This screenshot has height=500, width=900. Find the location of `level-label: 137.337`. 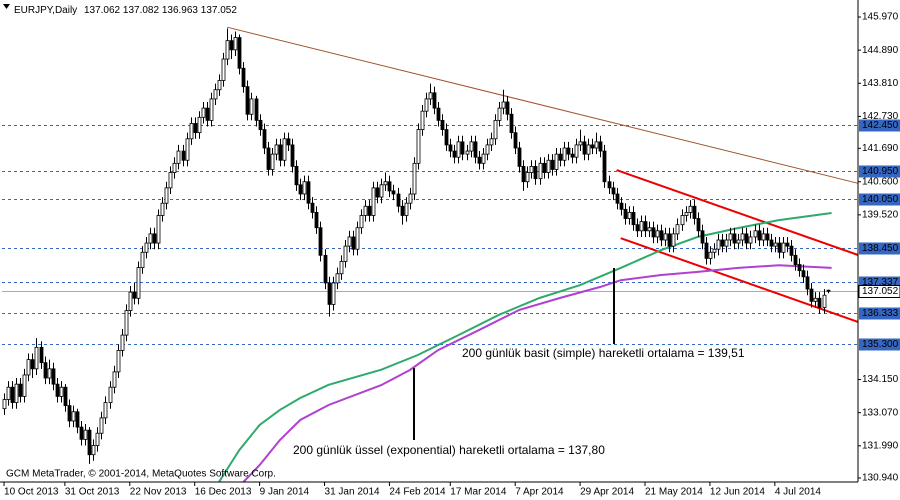

level-label: 137.337 is located at coordinates (880, 282).